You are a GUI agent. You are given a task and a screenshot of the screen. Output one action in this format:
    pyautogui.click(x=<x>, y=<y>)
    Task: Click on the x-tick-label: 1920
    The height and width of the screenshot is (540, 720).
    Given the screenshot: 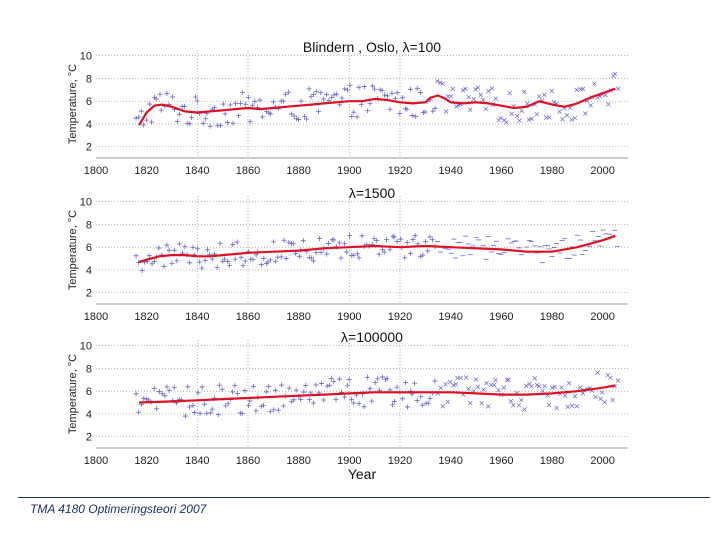 What is the action you would take?
    pyautogui.click(x=400, y=317)
    